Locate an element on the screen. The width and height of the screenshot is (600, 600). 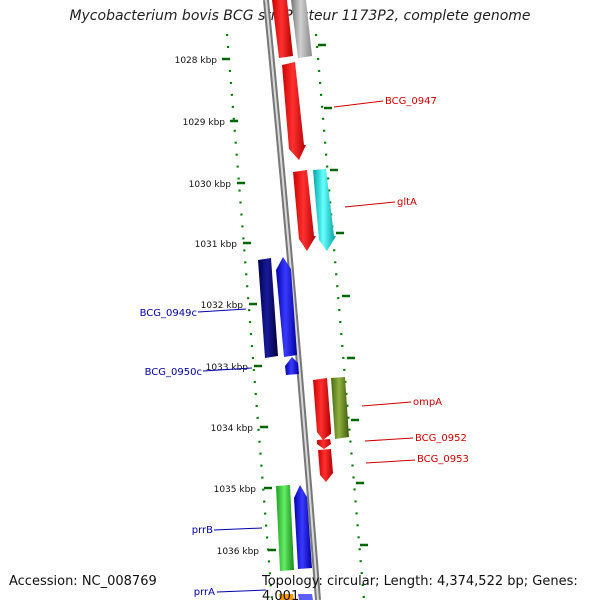
gene-bcg-0949c-navy is located at coordinates (268, 308).